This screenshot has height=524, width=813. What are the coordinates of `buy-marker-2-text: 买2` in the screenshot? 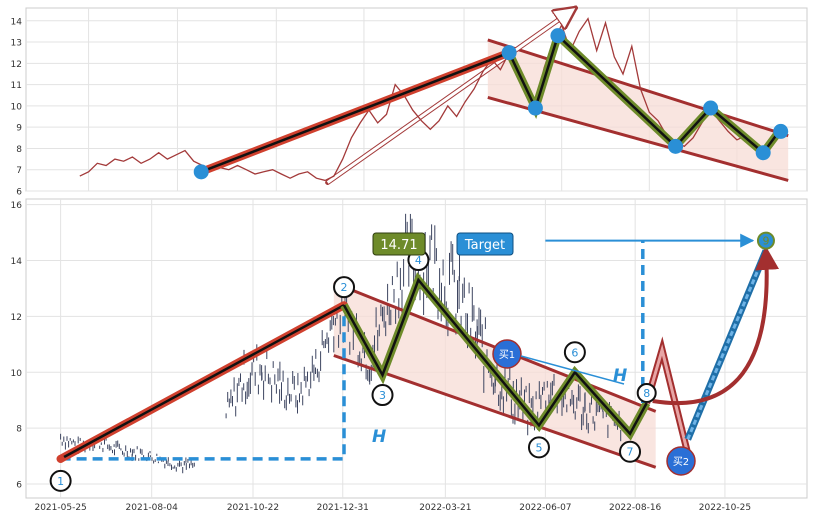 It's located at (681, 462).